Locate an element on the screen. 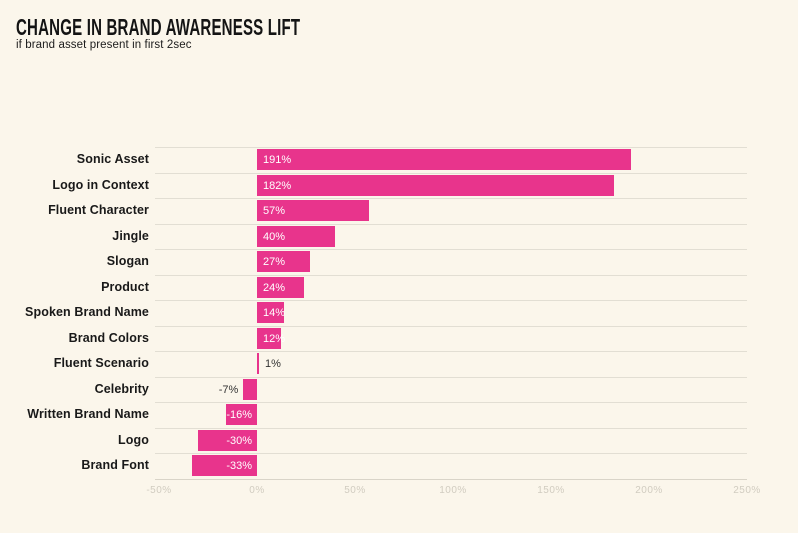  bar-row: Jingle 40% is located at coordinates (376, 236).